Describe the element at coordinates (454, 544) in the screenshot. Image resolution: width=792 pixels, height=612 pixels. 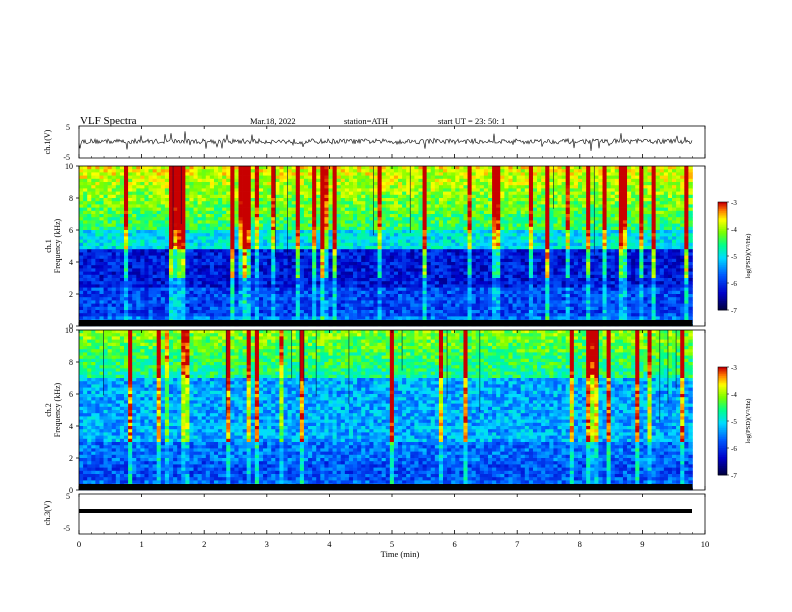
I see `xtick-label: 6` at that location.